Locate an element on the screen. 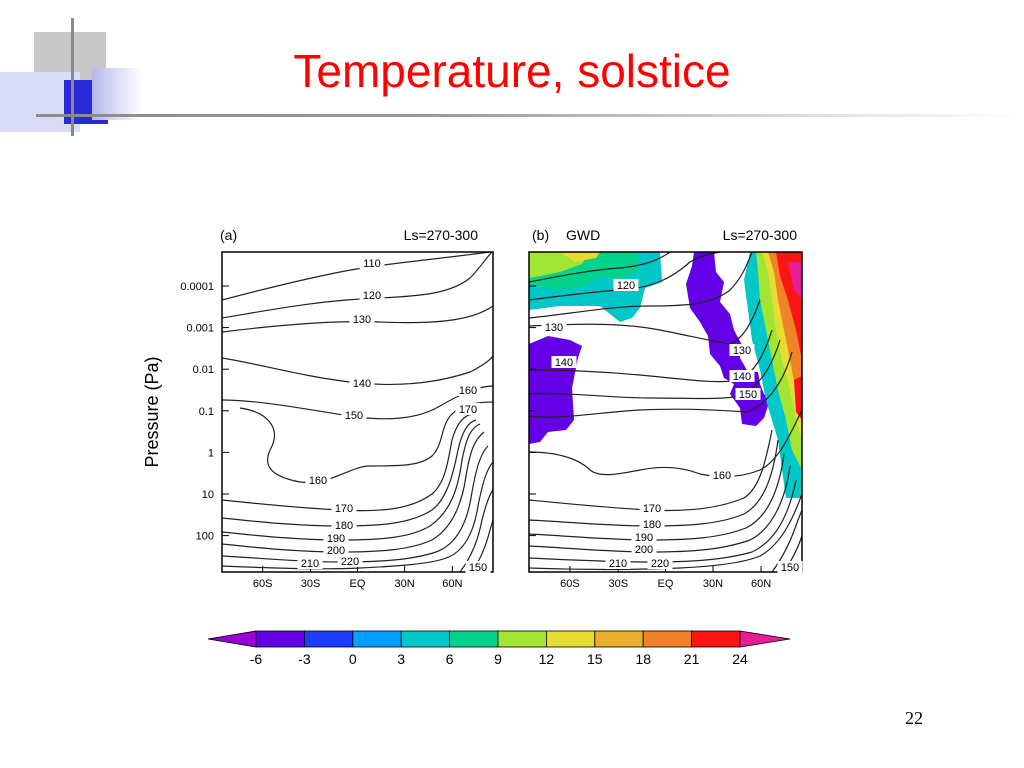  colorbar-tick-label: 6 is located at coordinates (450, 659).